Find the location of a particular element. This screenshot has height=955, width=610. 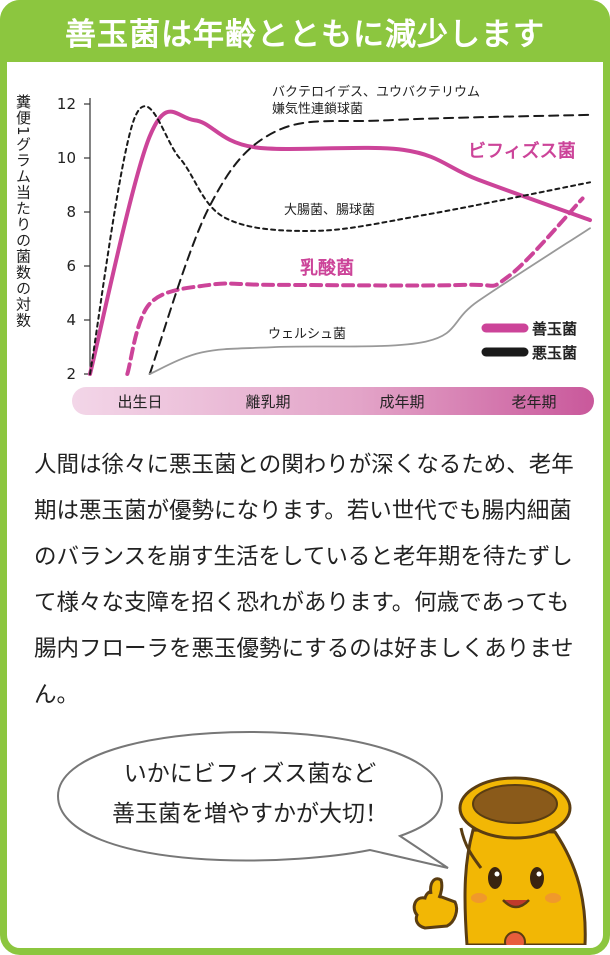

series-label-2: 嫌気性連鎖球菌 is located at coordinates (317, 109).